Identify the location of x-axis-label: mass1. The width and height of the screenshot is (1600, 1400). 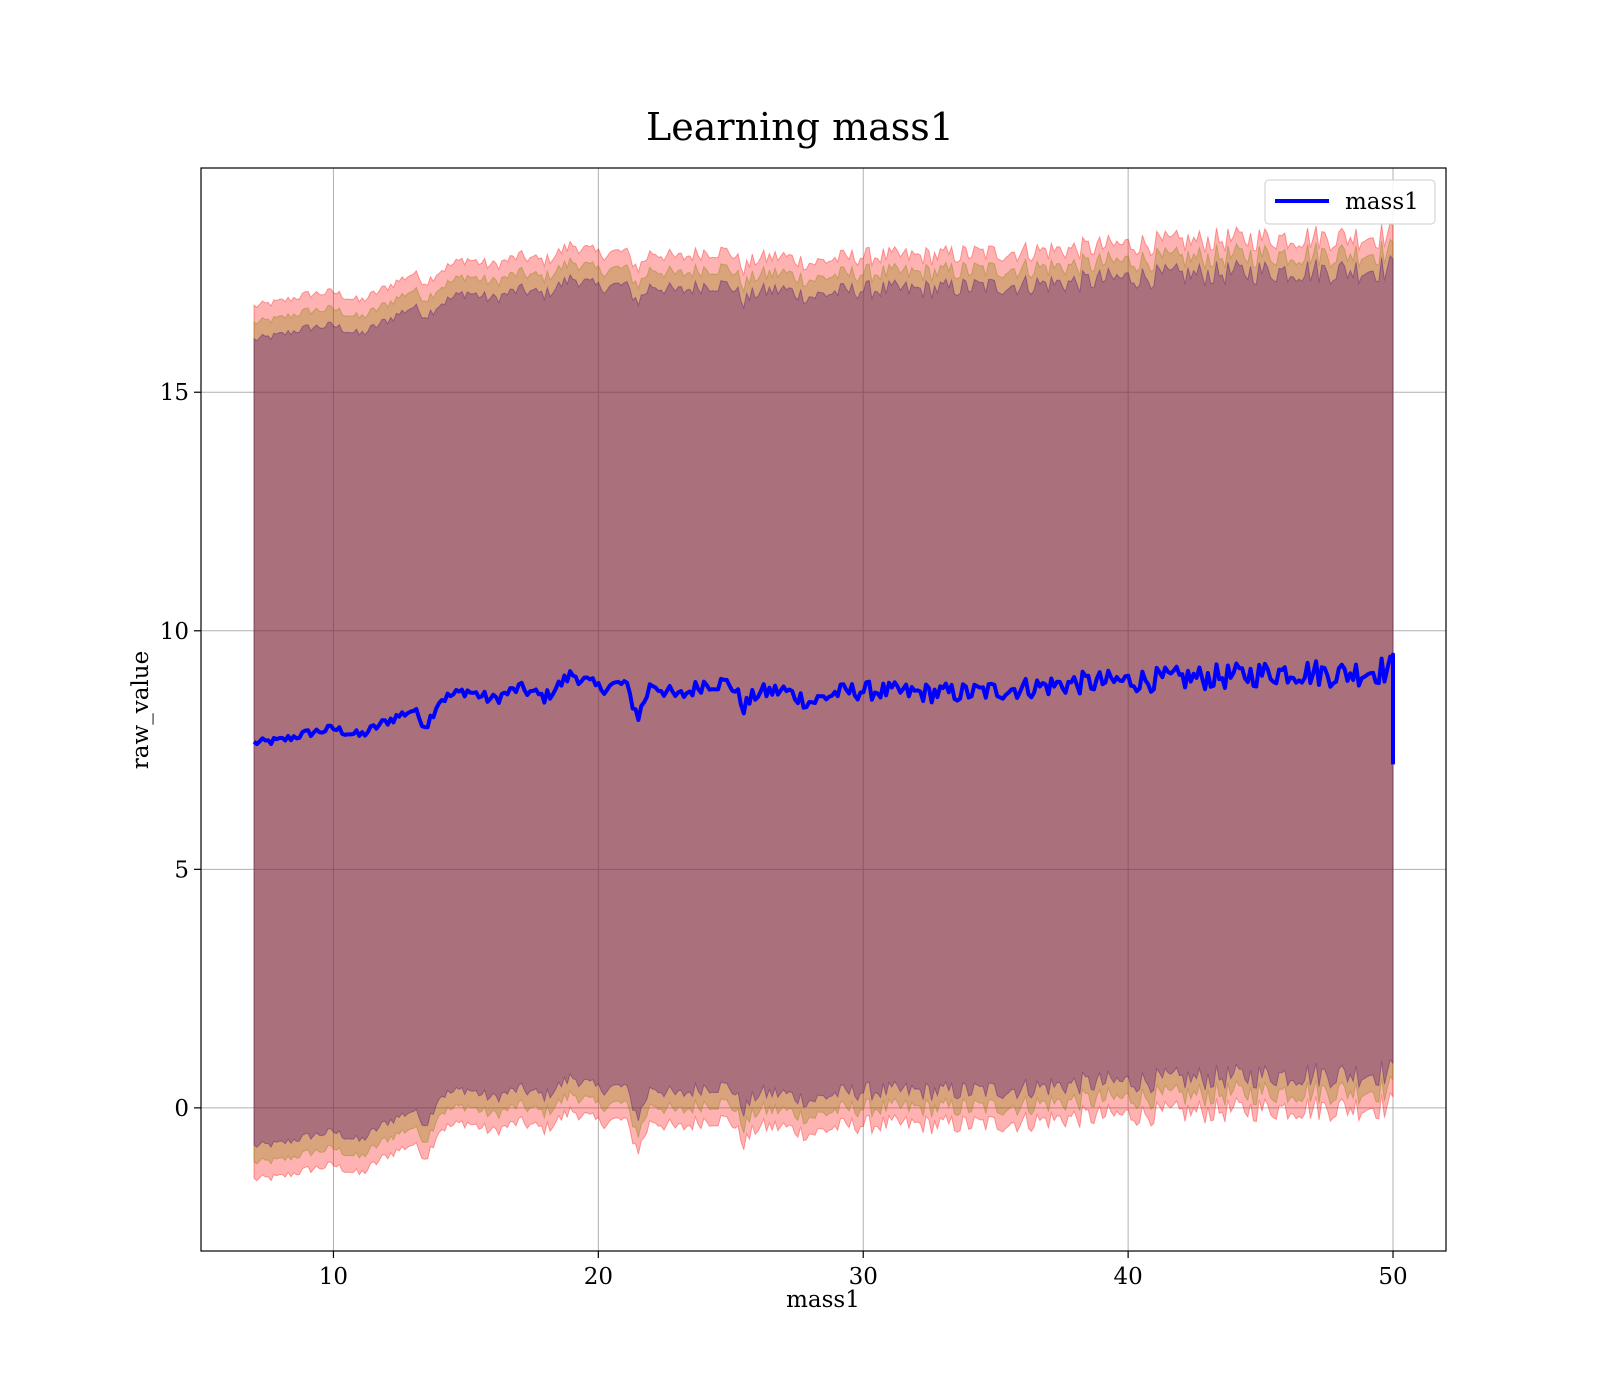
(823, 1300).